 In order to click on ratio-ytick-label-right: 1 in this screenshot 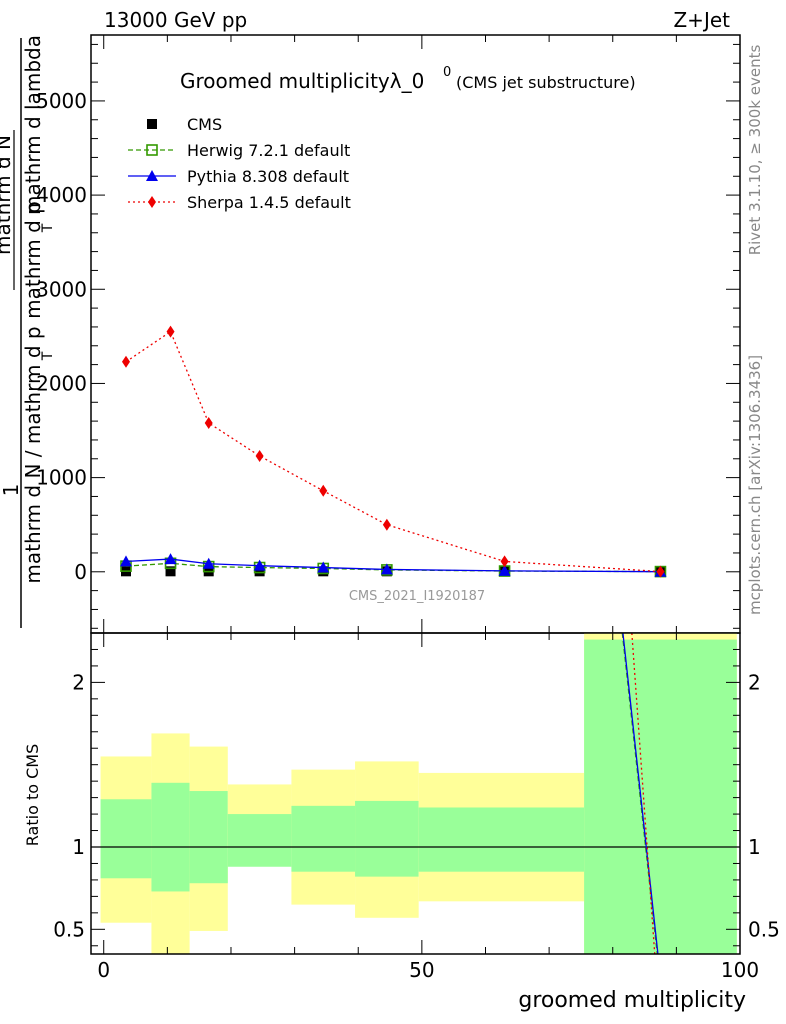, I will do `click(754, 847)`.